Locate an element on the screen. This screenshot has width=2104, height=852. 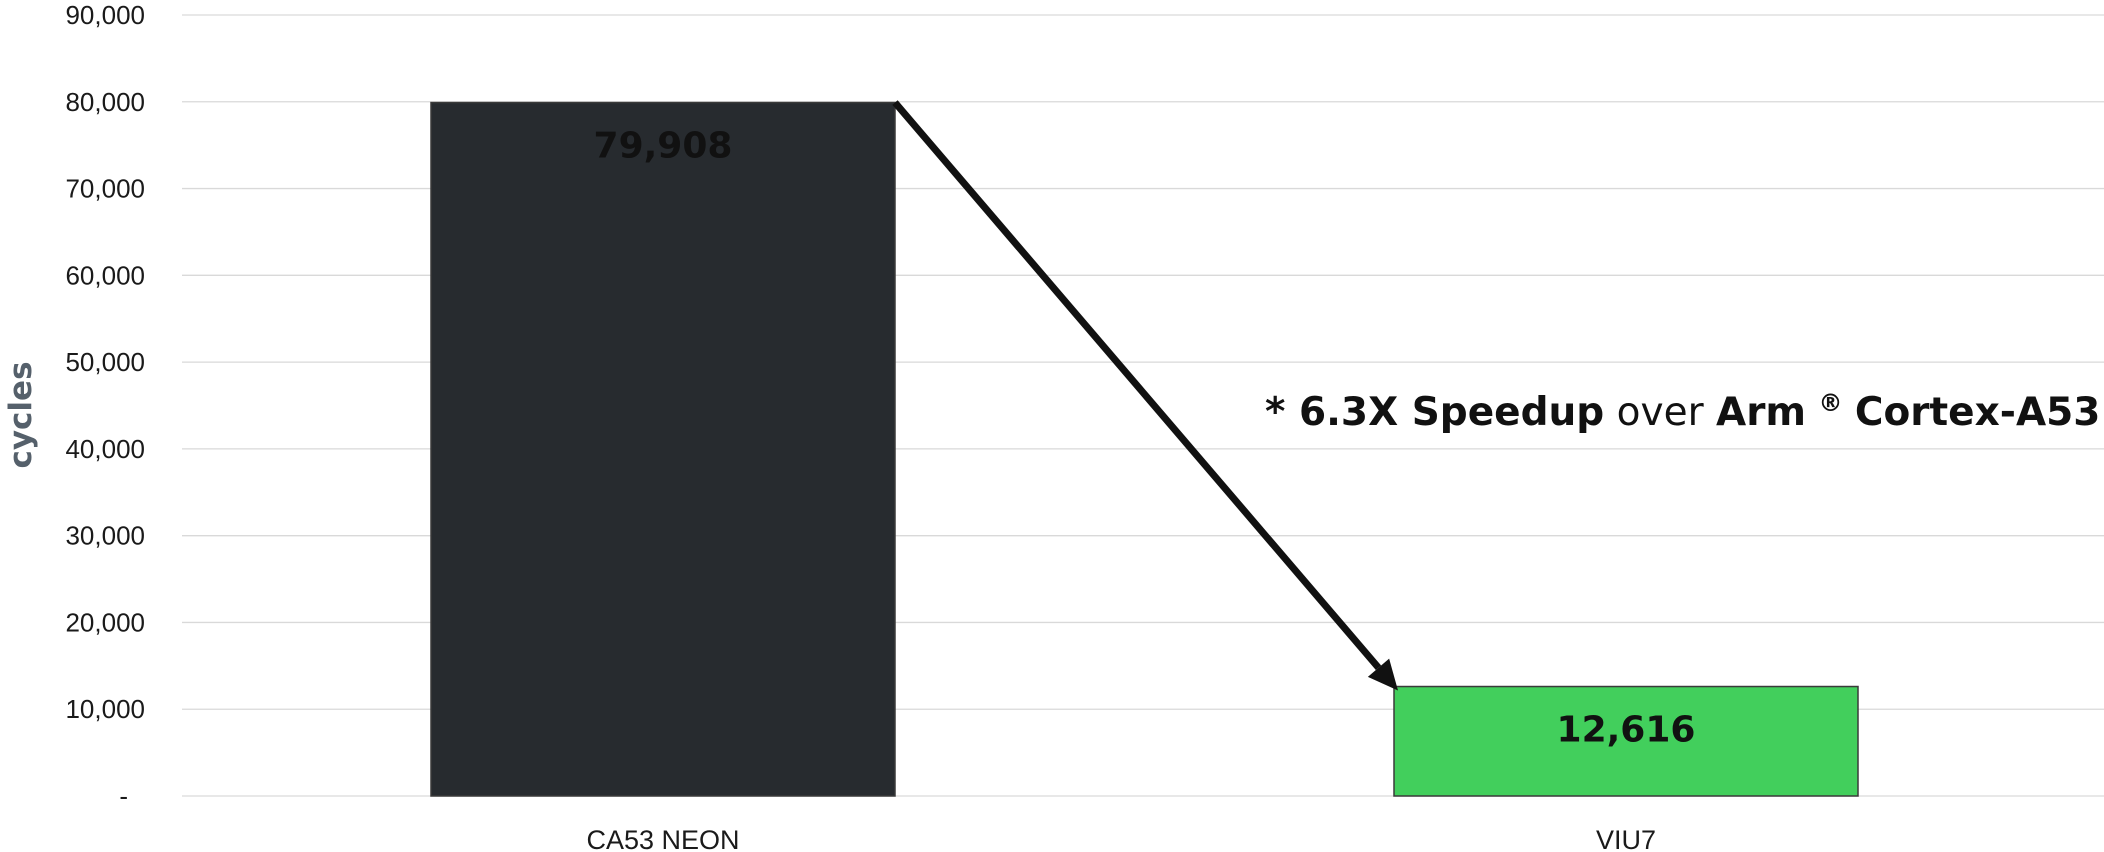
speedup-annotation: * 6.3X Speedup over Arm ® Cortex-A53 is located at coordinates (1682, 405).